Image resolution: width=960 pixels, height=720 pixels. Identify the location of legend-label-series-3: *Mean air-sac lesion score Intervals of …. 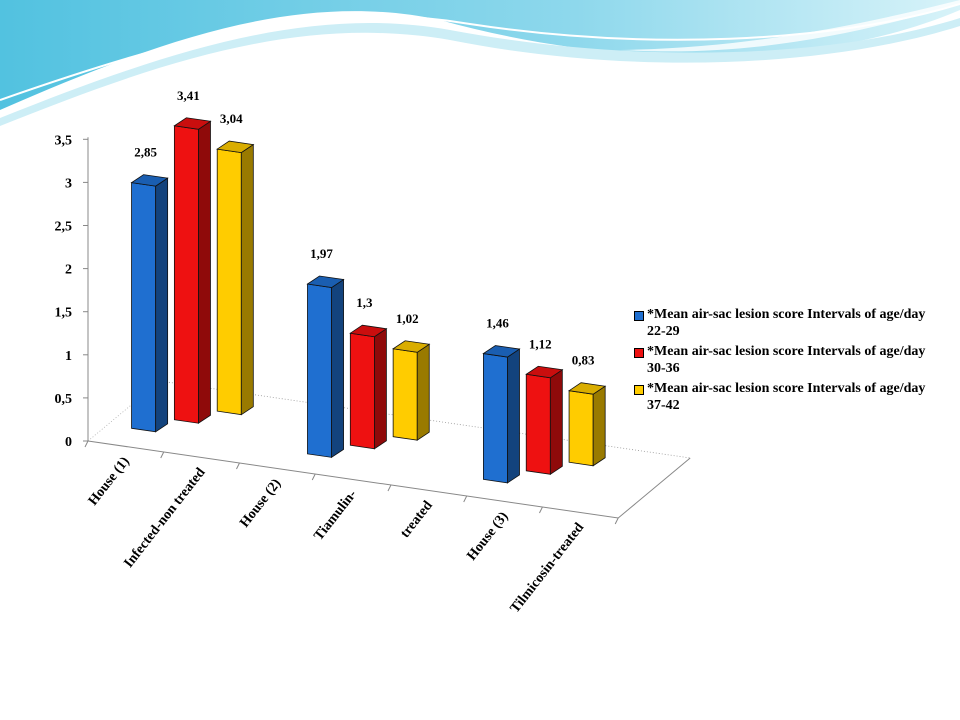
(786, 397).